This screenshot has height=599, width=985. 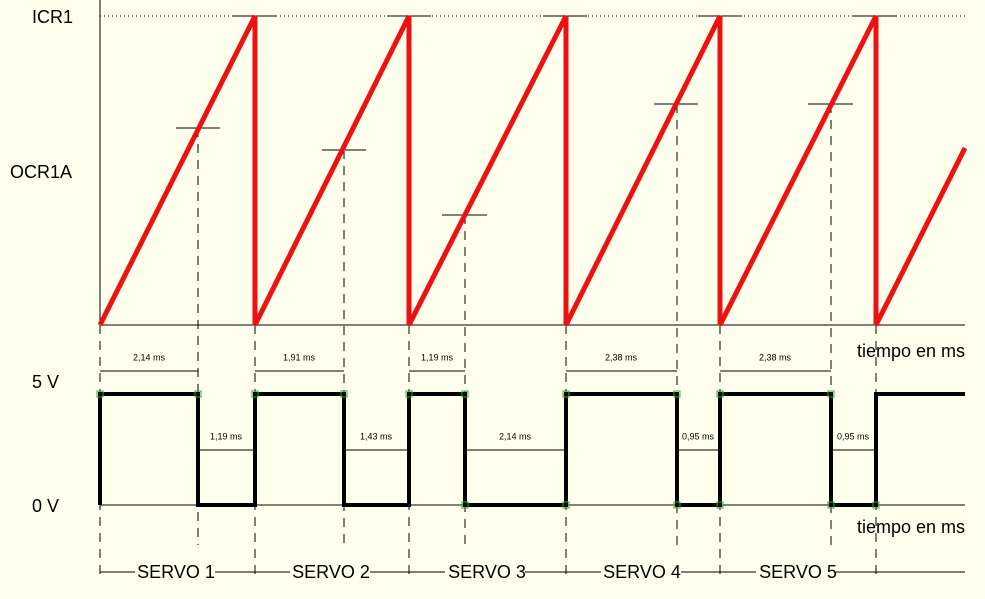 I want to click on servo-label: SERVO 3, so click(x=487, y=572).